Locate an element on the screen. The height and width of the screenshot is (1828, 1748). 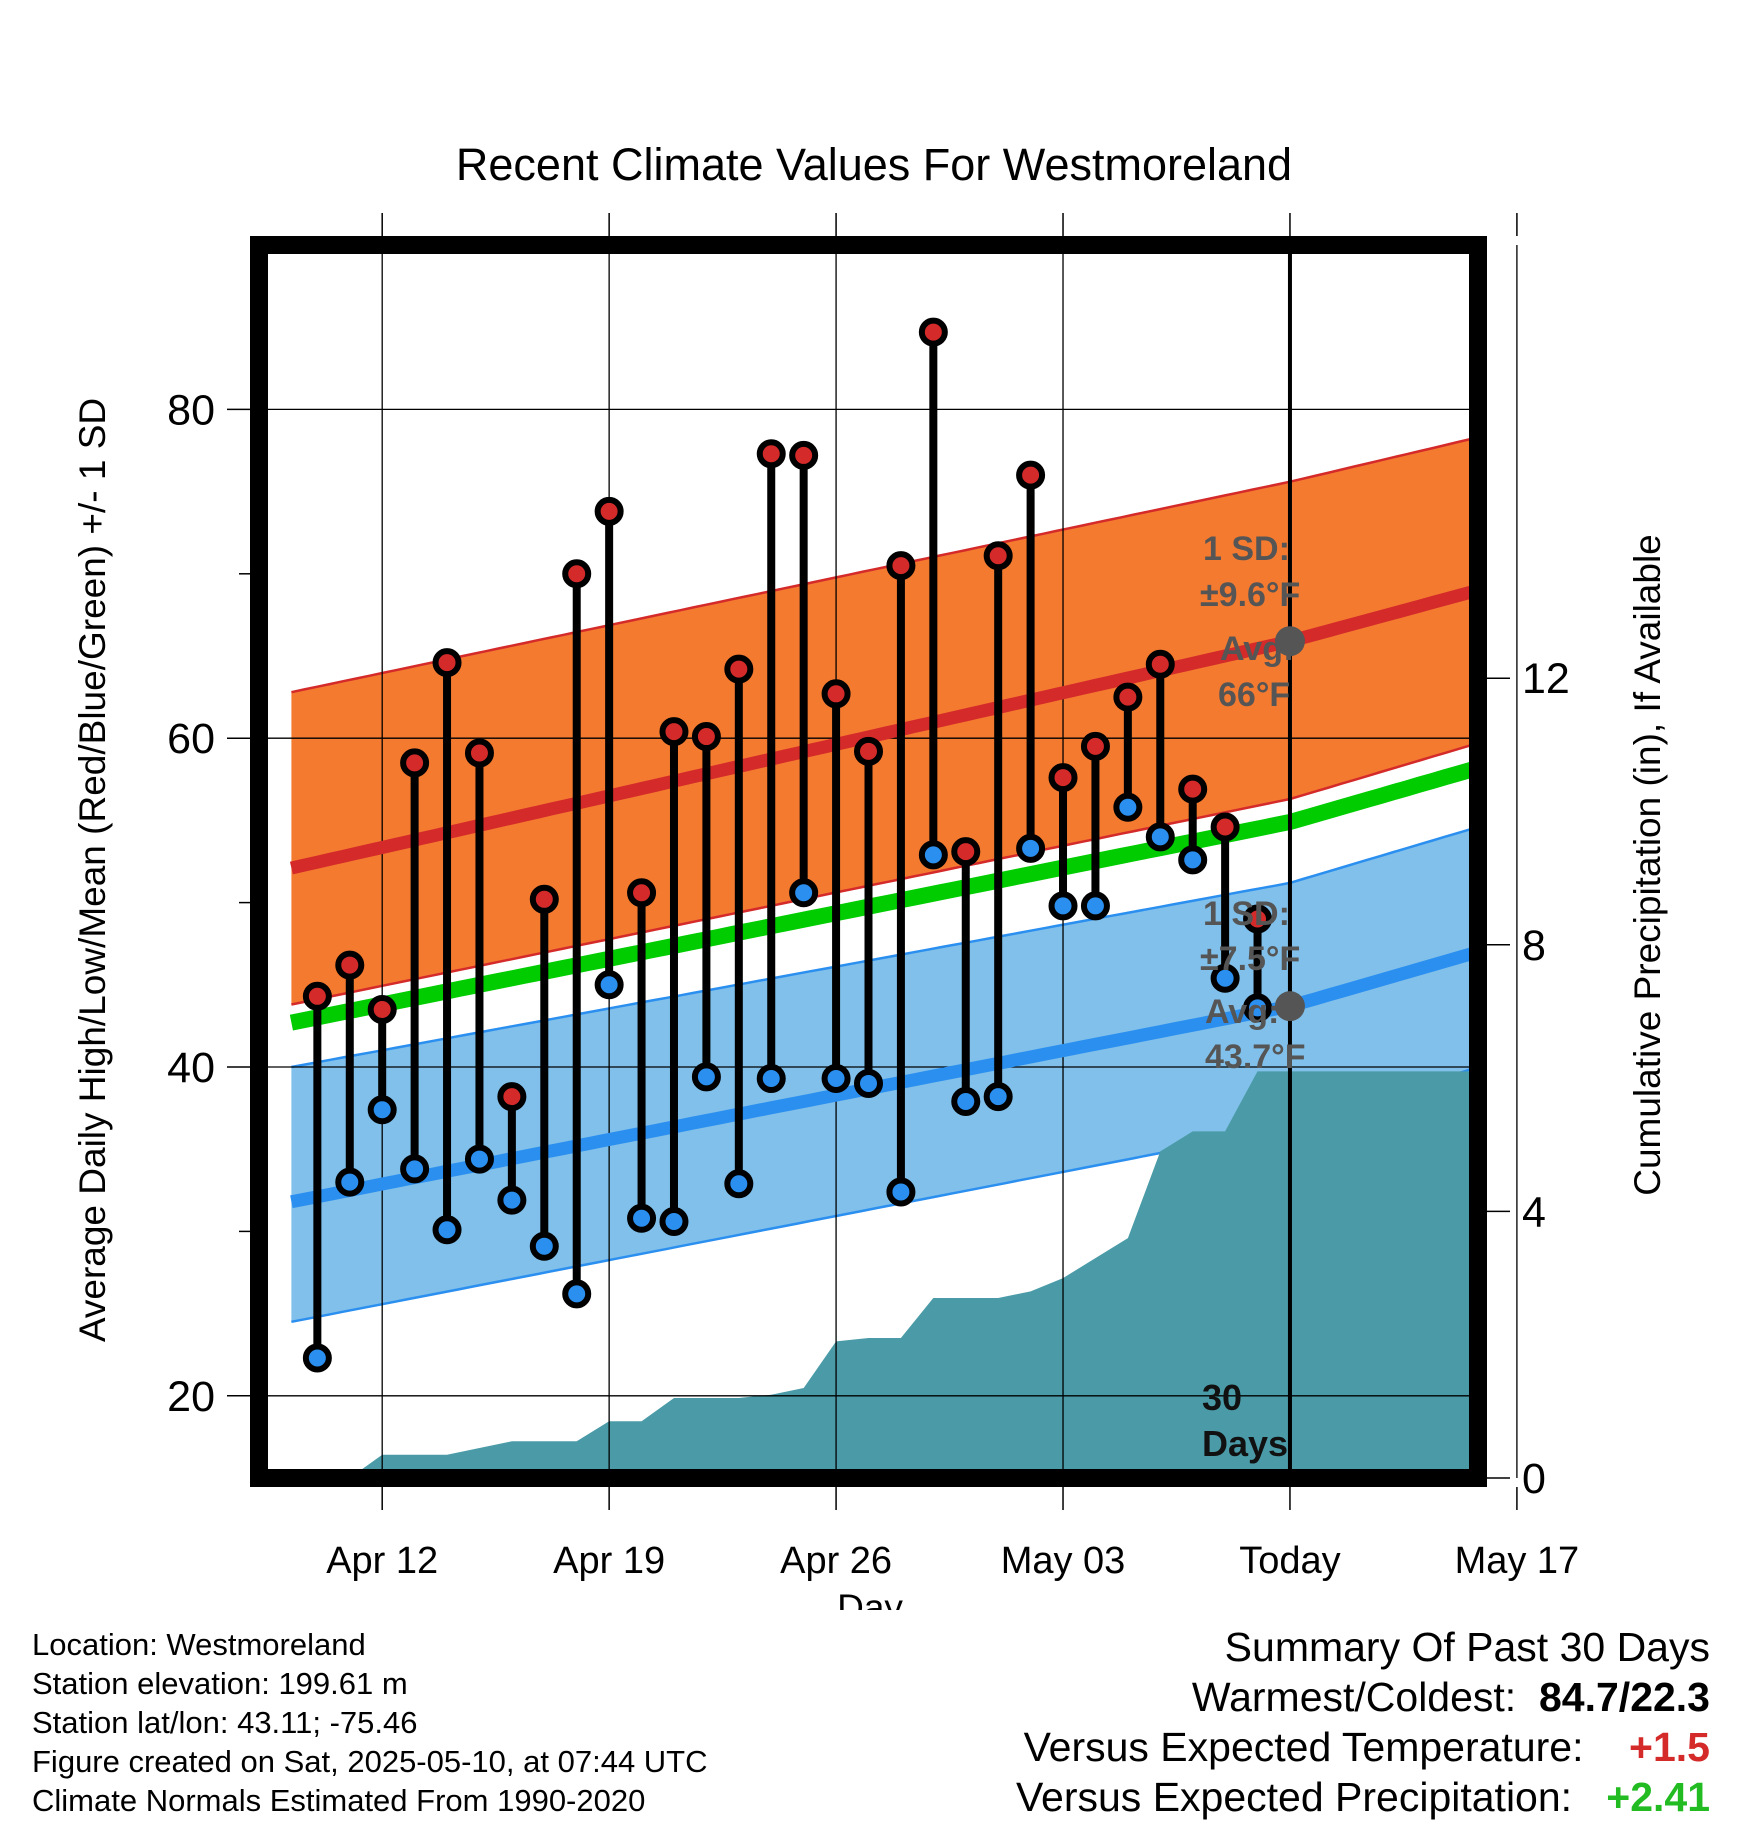
chart-title: Recent Climate Values For Westmoreland is located at coordinates (874, 164).